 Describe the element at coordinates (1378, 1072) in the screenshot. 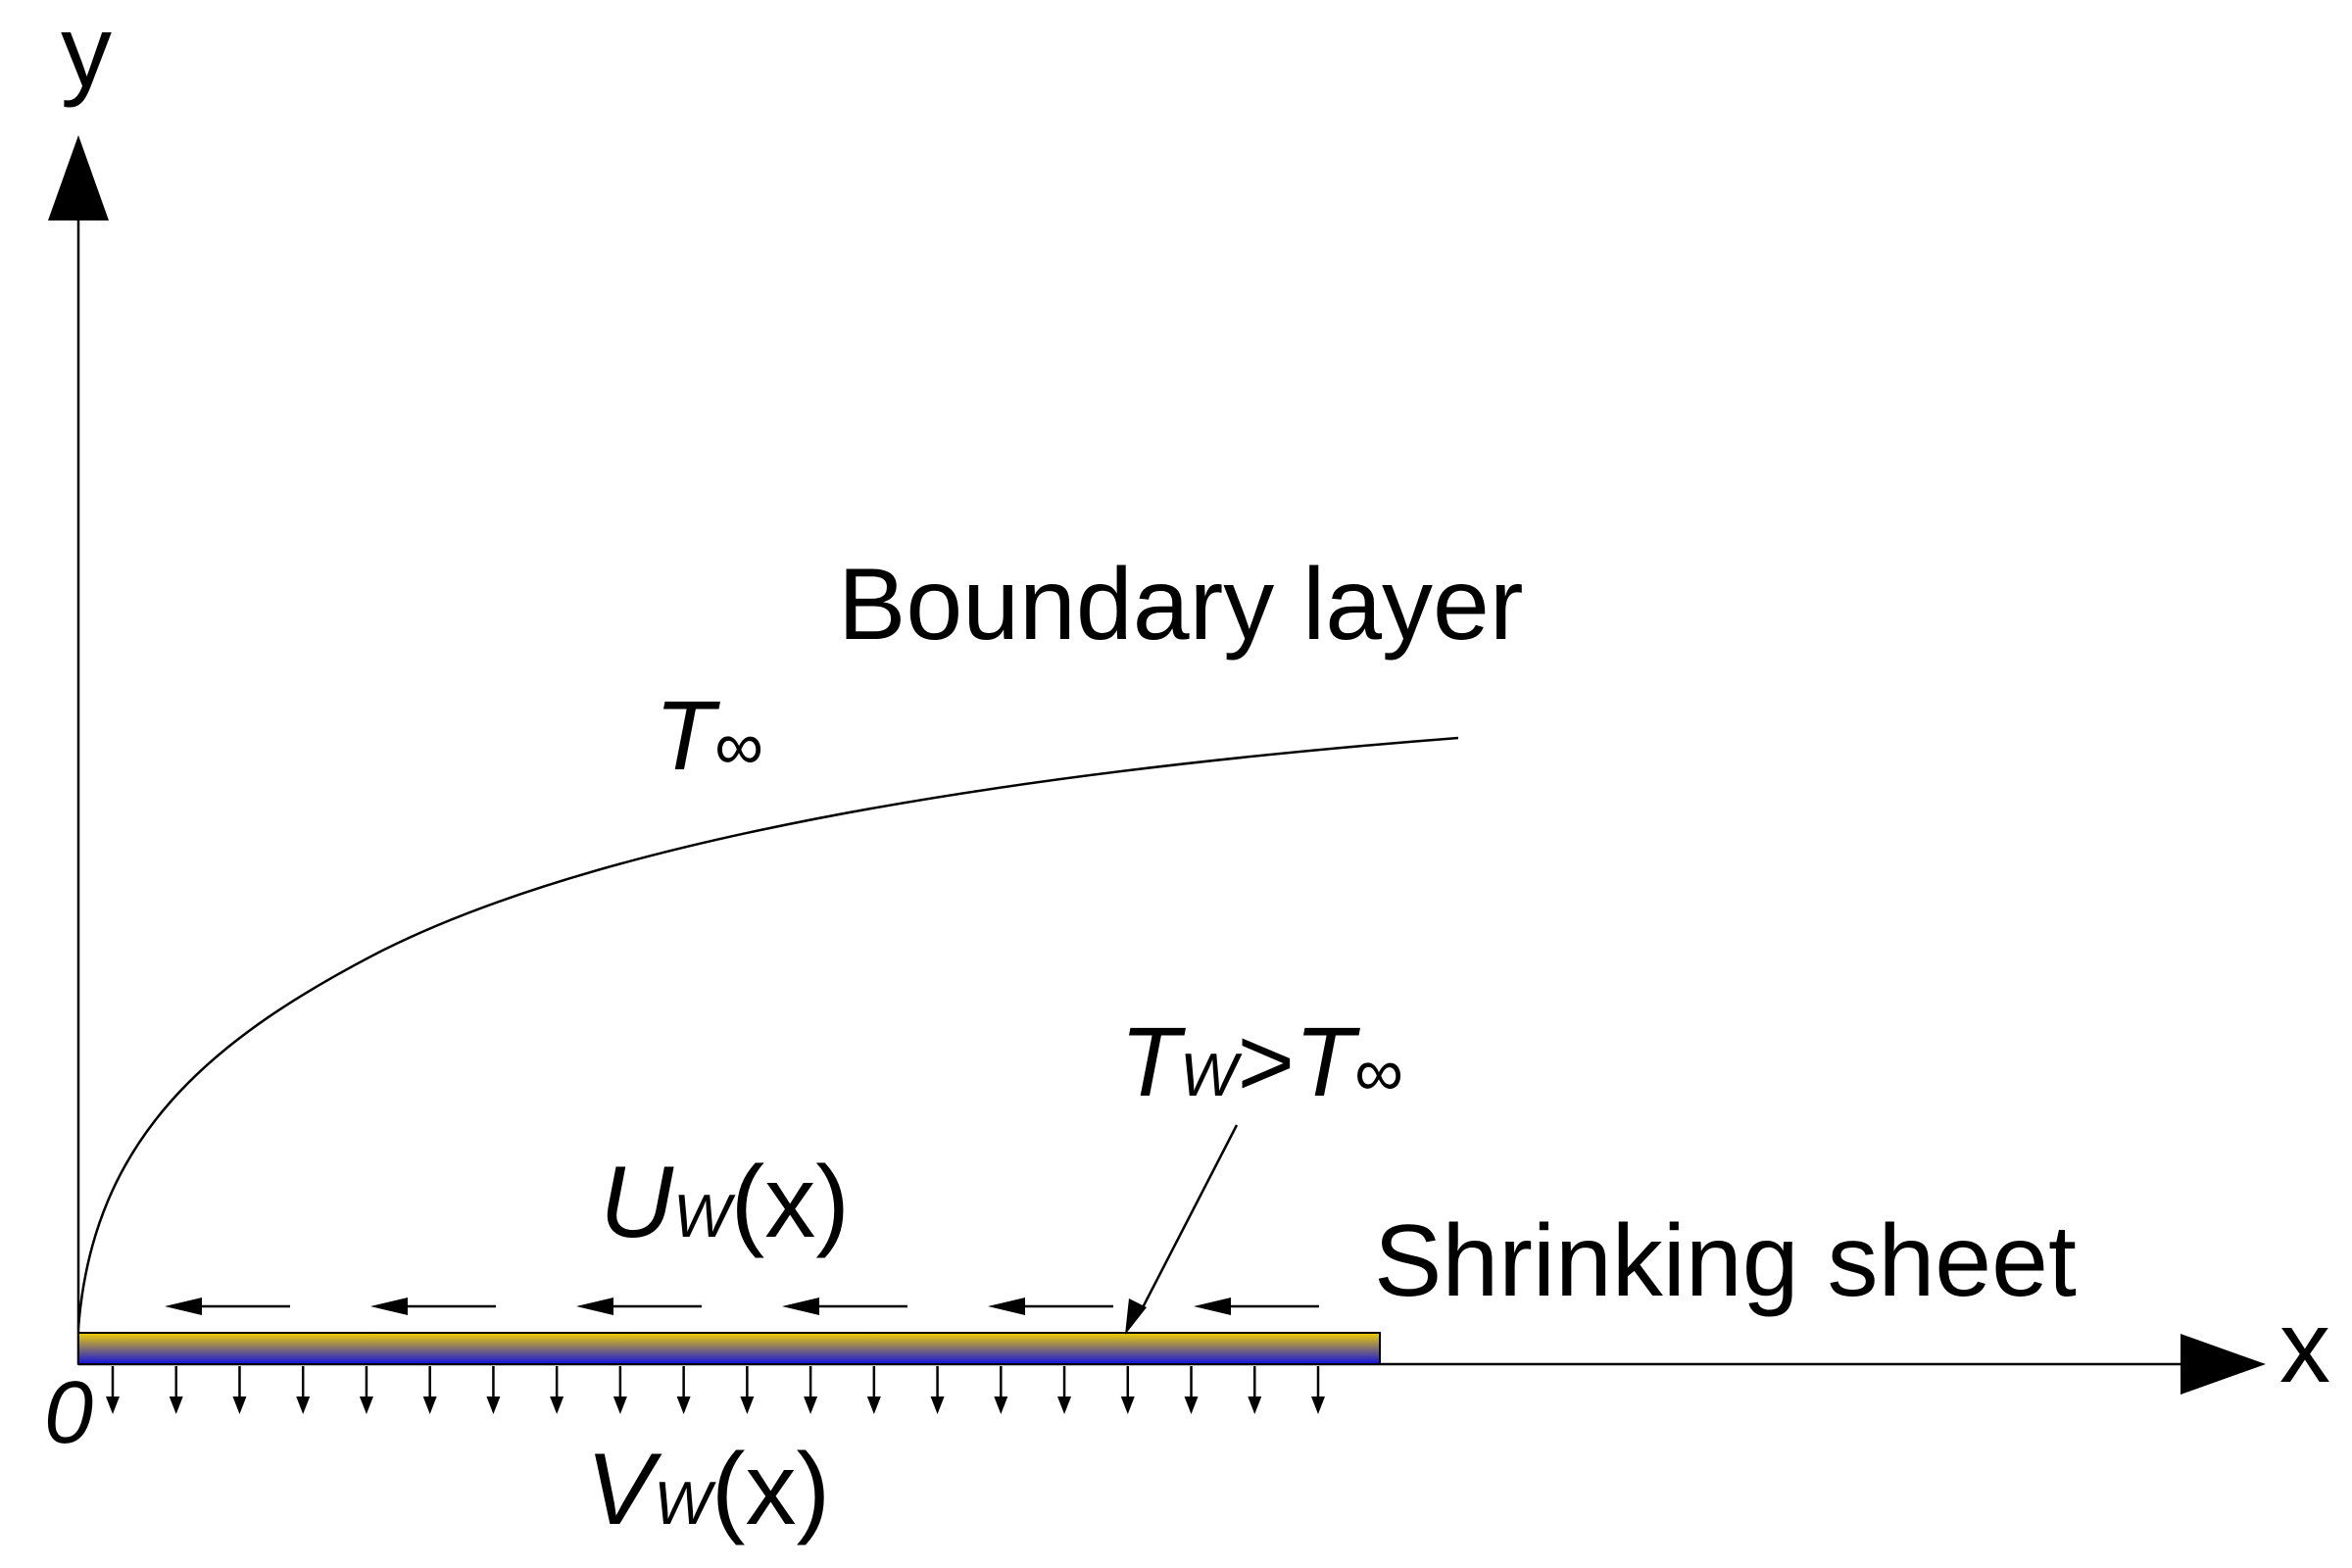

I see `tinf-subscript: ∞` at that location.